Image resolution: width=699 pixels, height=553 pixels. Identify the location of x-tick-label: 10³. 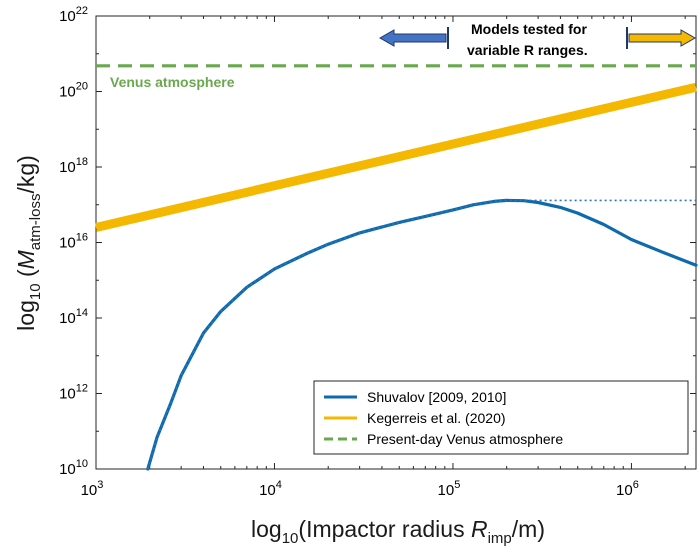
(92, 489).